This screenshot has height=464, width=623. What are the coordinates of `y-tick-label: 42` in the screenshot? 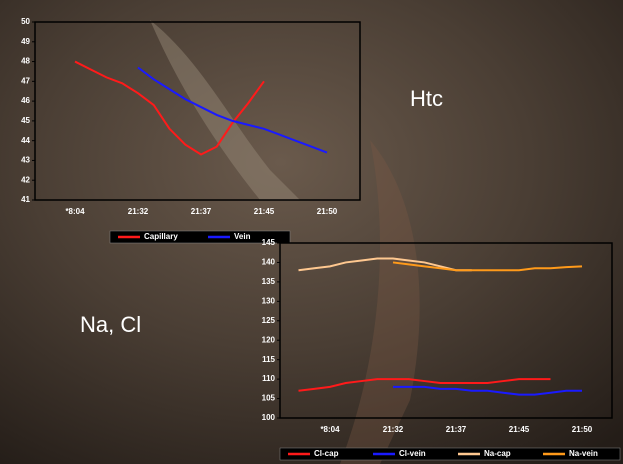 It's located at (25, 179).